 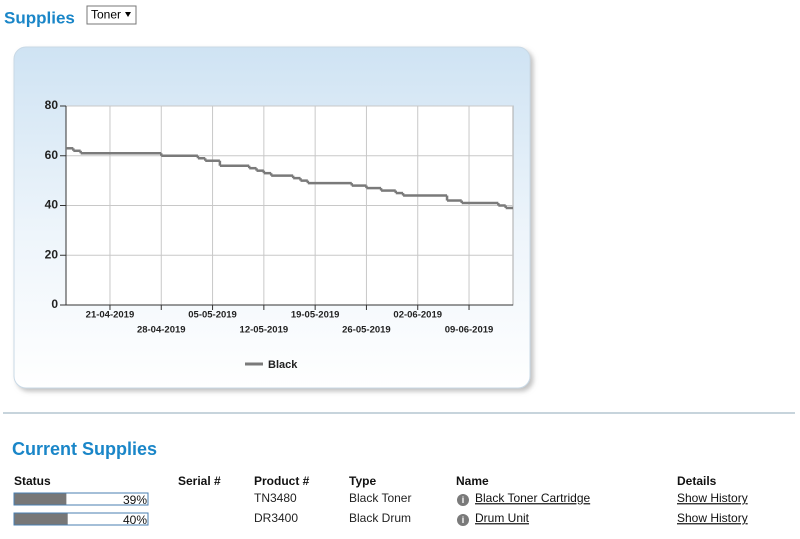 What do you see at coordinates (52, 254) in the screenshot?
I see `y-tick-label: 20` at bounding box center [52, 254].